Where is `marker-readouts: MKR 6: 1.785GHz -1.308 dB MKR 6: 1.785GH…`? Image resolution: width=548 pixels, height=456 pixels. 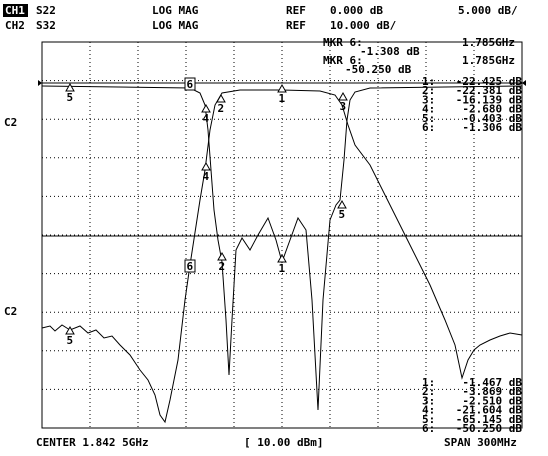 marker-readouts: MKR 6: 1.785GHz -1.308 dB MKR 6: 1.785GH… is located at coordinates (419, 56).